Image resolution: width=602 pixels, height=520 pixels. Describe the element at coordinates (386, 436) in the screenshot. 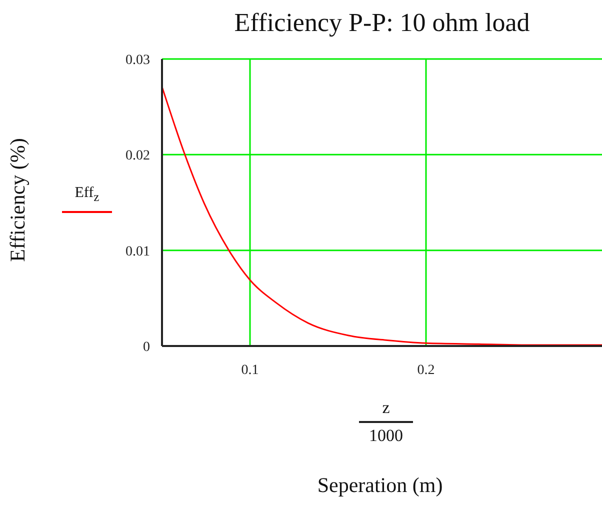

I see `text: 1000` at that location.